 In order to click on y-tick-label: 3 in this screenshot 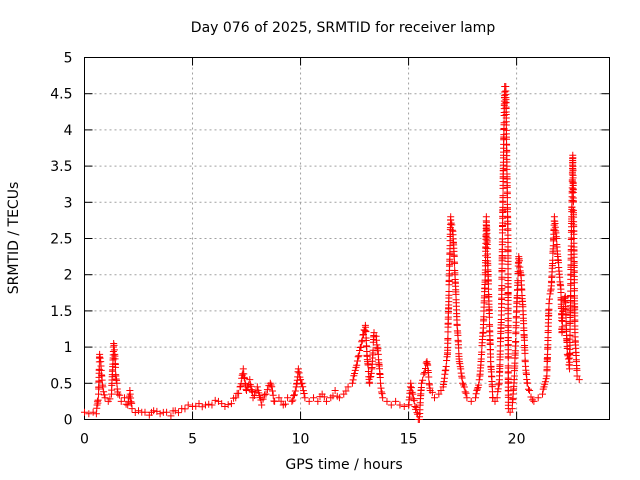, I will do `click(68, 203)`.